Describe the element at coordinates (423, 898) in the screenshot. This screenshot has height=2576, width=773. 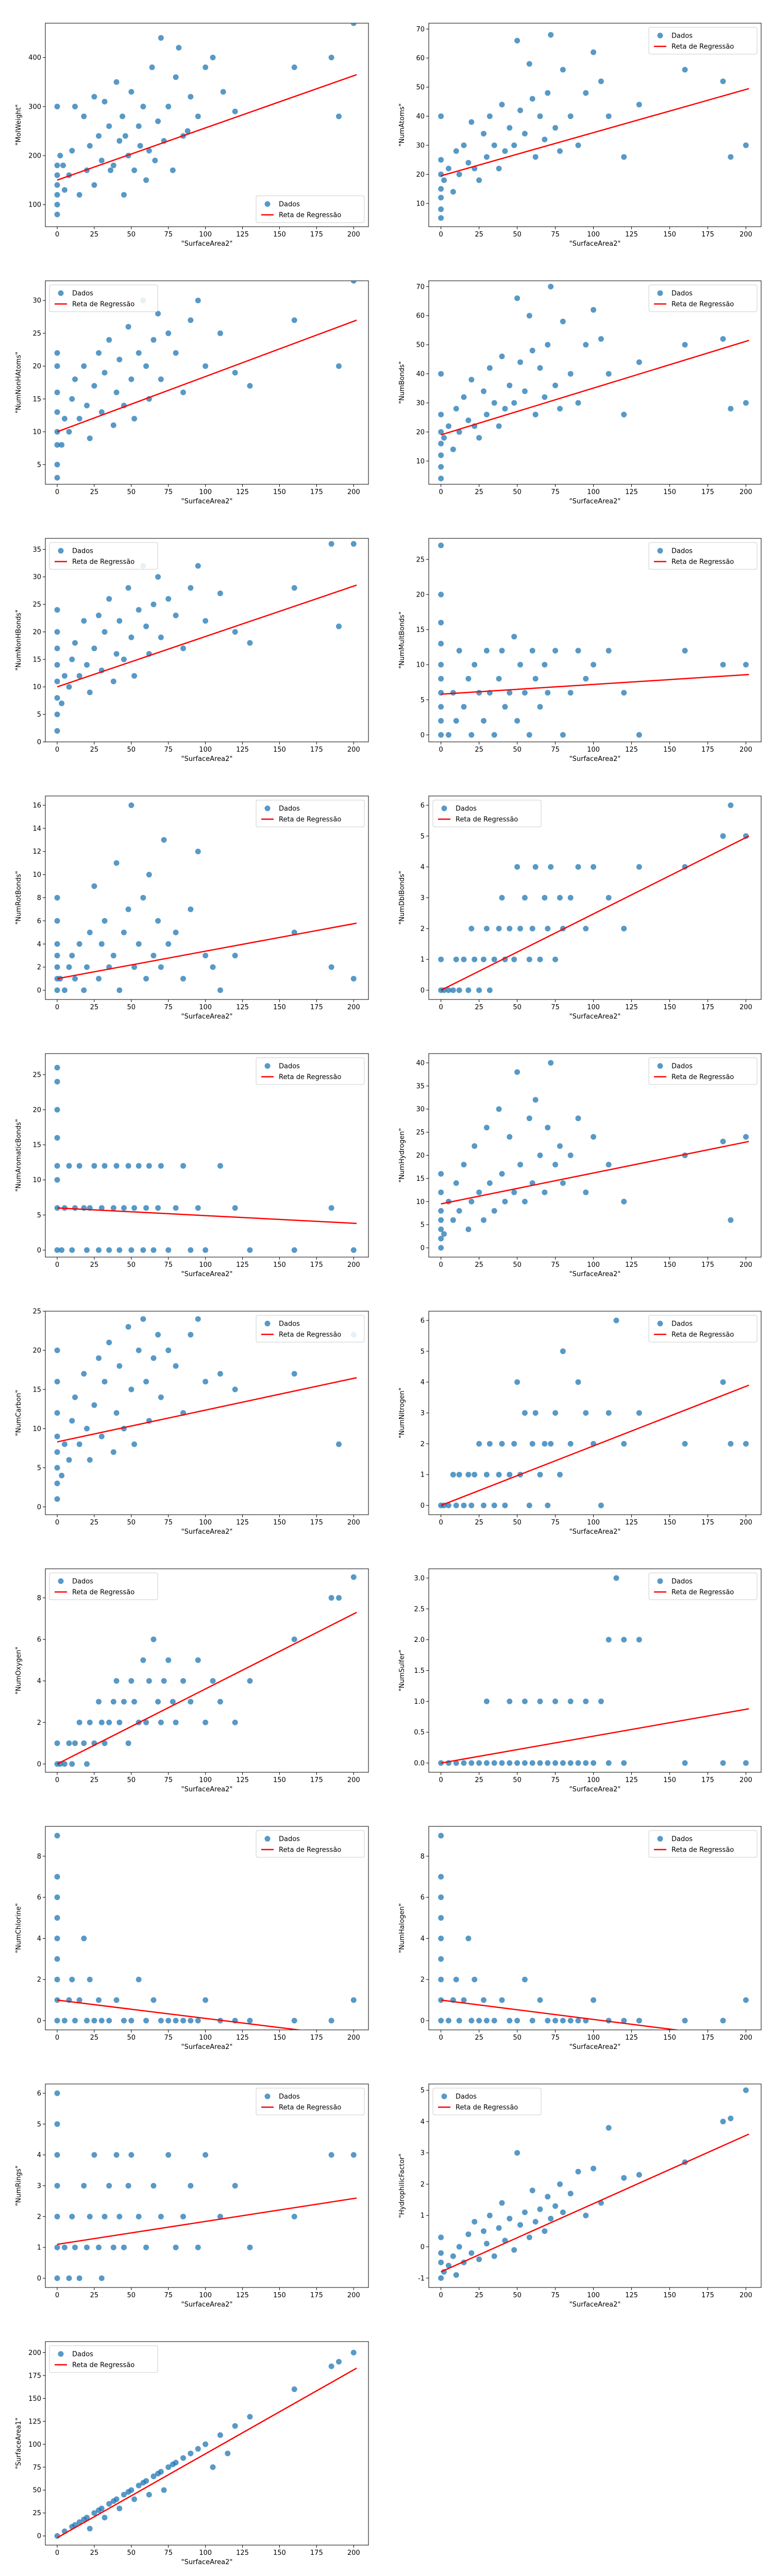
I see `y-tick-label: 3` at that location.